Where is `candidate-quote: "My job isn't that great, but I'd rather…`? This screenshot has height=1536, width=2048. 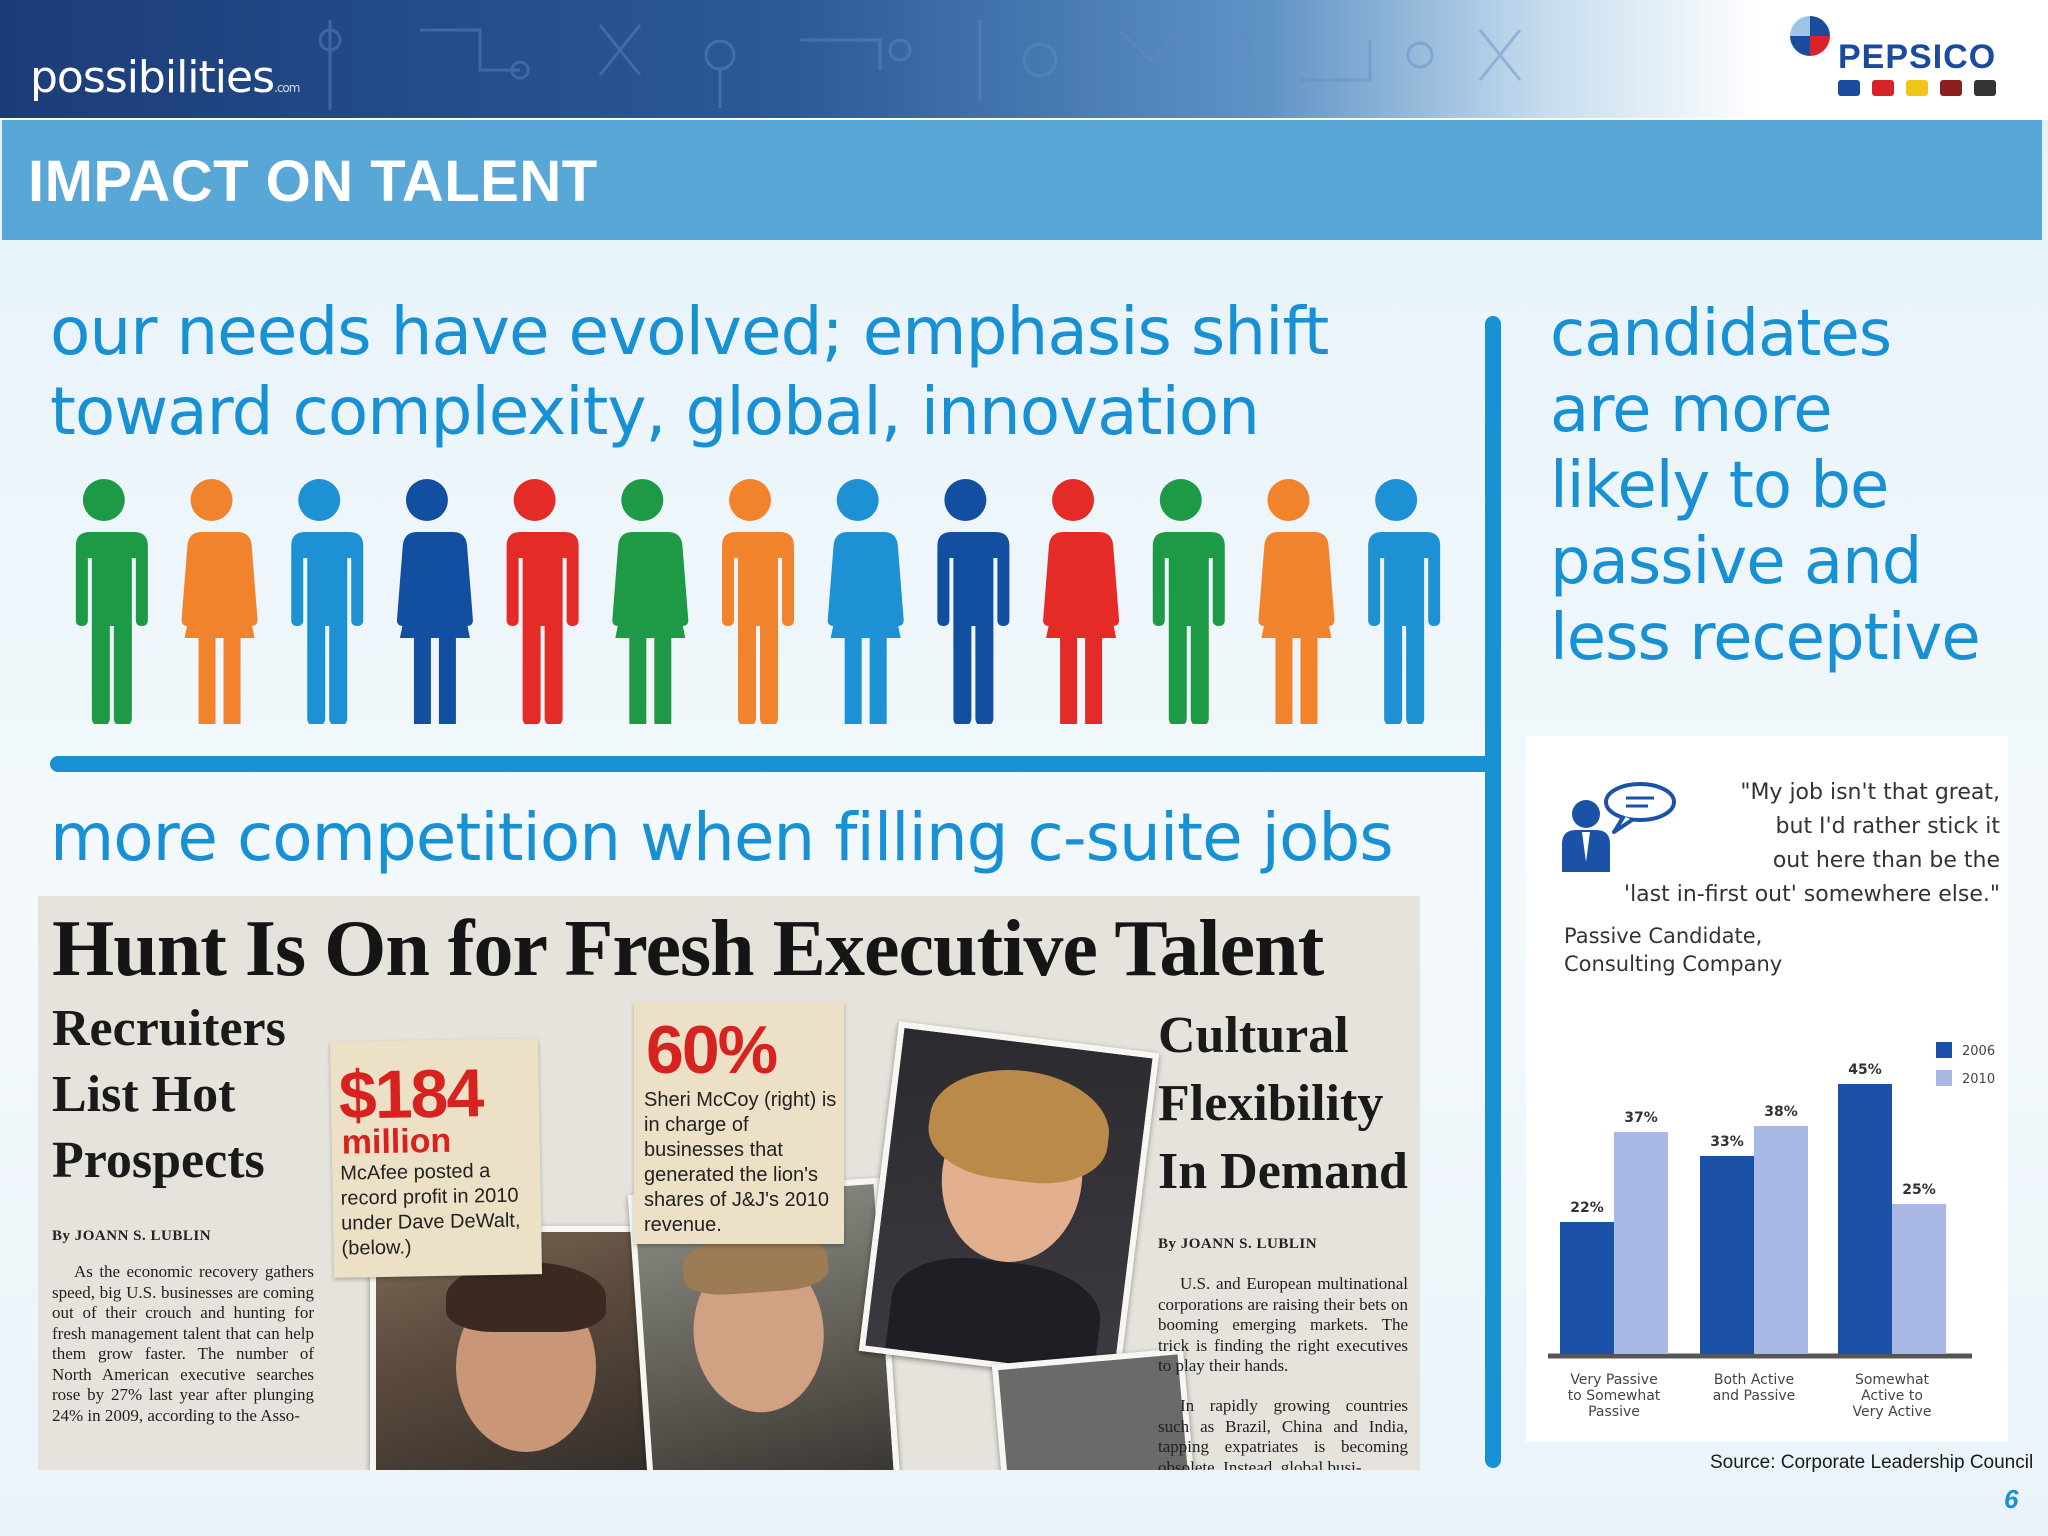 candidate-quote: "My job isn't that great, but I'd rather… is located at coordinates (1765, 844).